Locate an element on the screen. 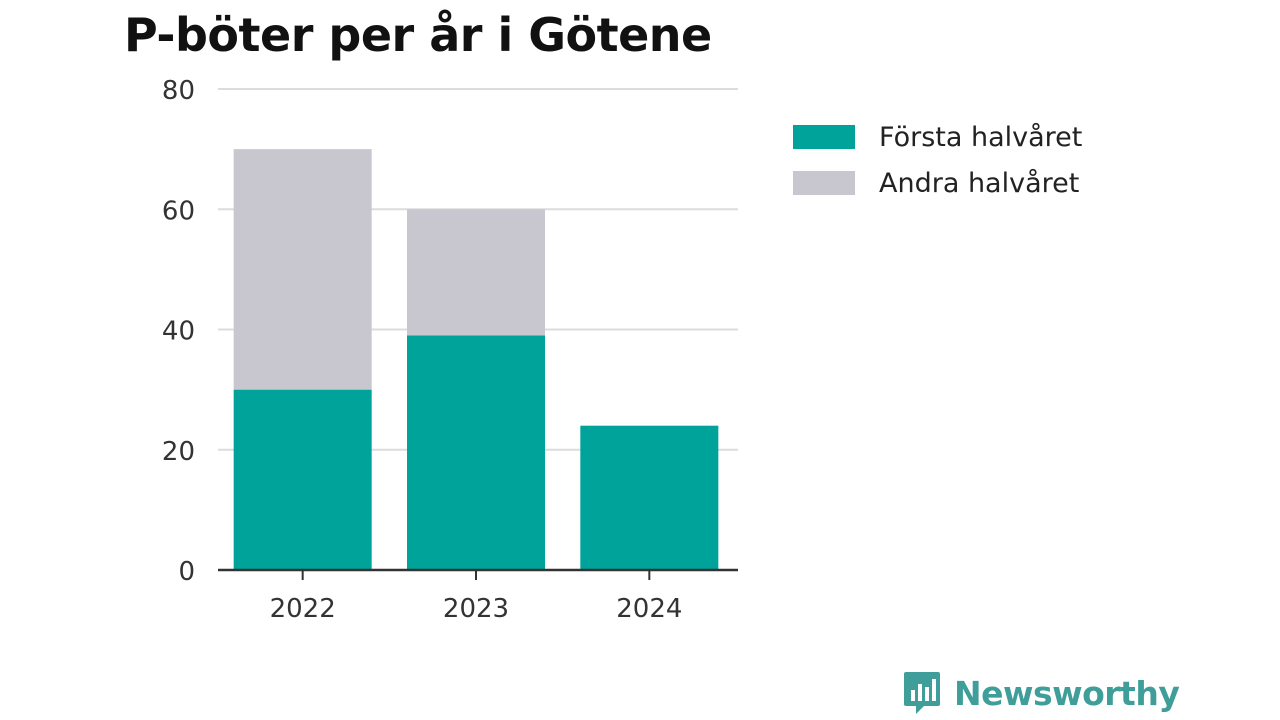  logo-text: Newsworthy is located at coordinates (1067, 693).